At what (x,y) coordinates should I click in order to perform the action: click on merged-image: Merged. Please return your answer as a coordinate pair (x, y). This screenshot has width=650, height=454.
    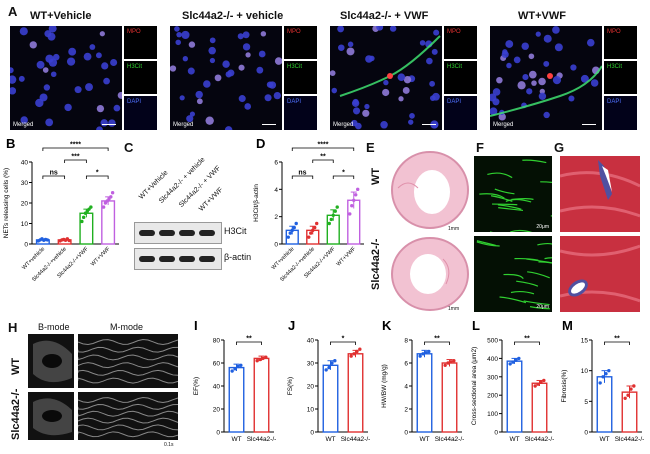
    Looking at the image, I should click on (386, 78).